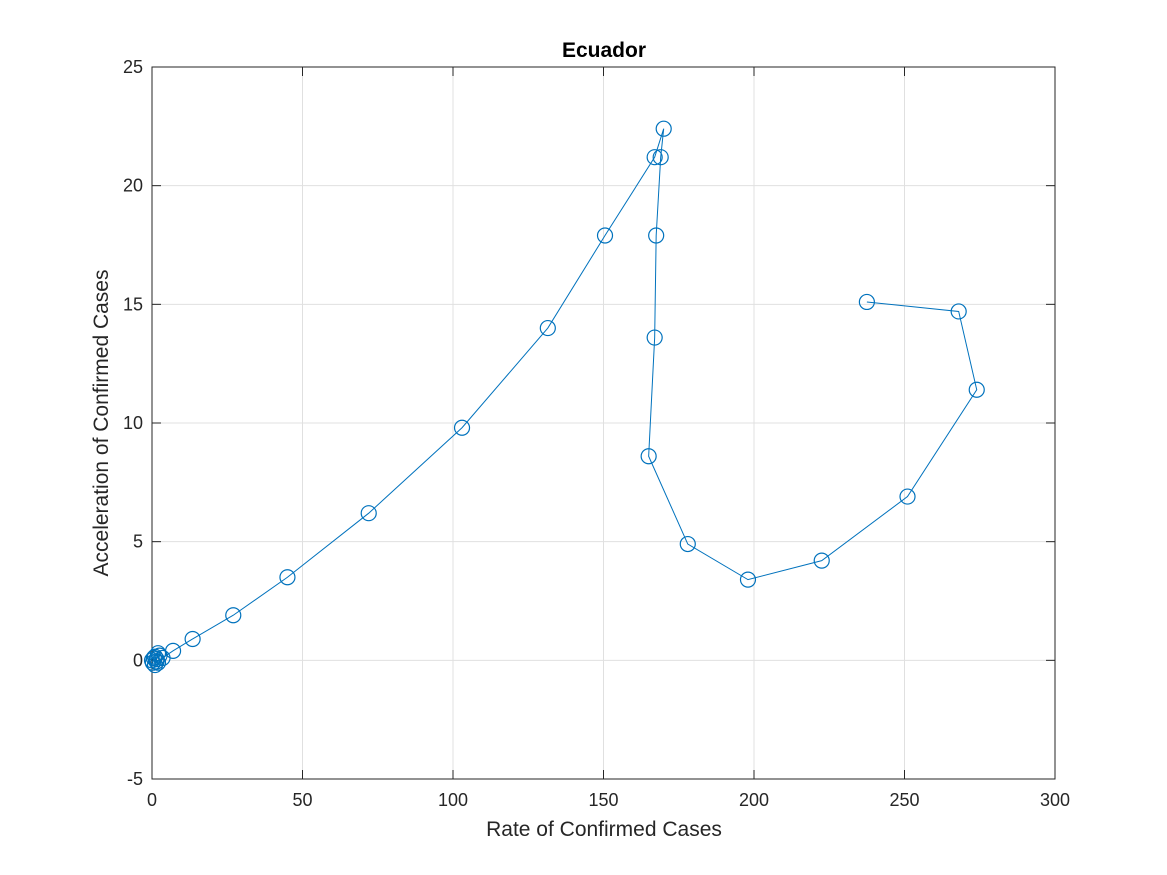 This screenshot has width=1167, height=875. What do you see at coordinates (133, 304) in the screenshot?
I see `y-tick-label: 15` at bounding box center [133, 304].